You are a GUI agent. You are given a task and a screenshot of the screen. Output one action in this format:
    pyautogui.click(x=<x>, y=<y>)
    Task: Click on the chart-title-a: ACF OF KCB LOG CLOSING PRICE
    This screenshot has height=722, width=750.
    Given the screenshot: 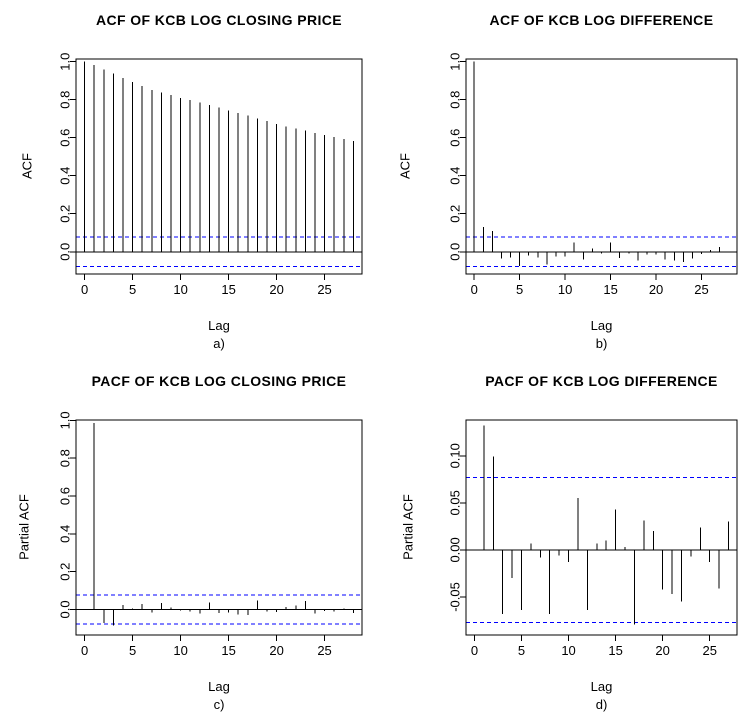 What is the action you would take?
    pyautogui.click(x=219, y=20)
    